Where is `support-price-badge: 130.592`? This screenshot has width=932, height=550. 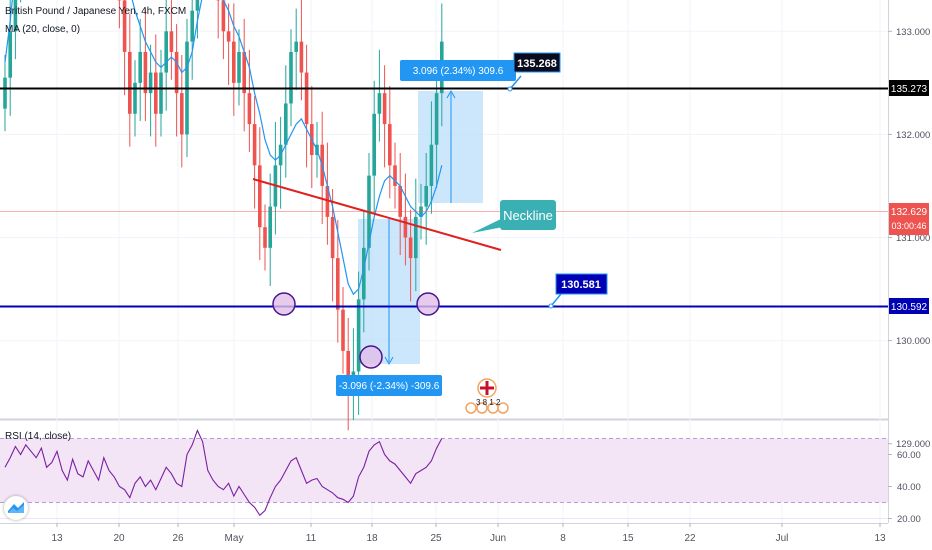
support-price-badge: 130.592 is located at coordinates (909, 307).